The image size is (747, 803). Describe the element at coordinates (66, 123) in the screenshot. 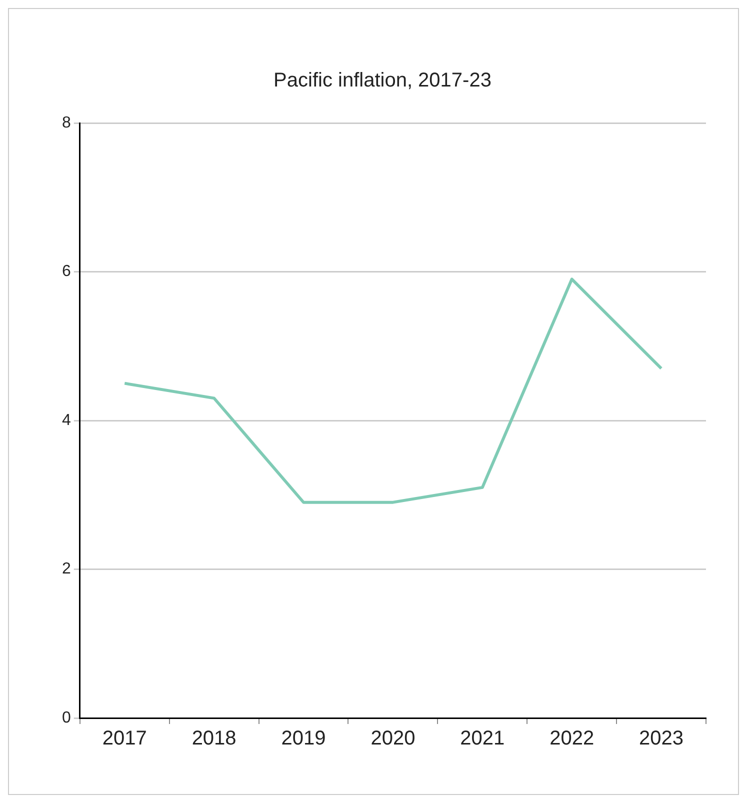

I see `y-tick-label: 8` at that location.